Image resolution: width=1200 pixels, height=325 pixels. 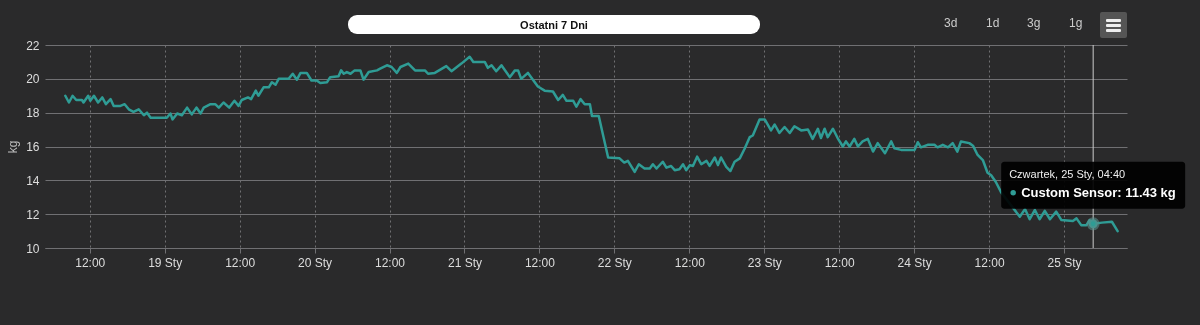 What do you see at coordinates (993, 23) in the screenshot?
I see `text: 1d` at bounding box center [993, 23].